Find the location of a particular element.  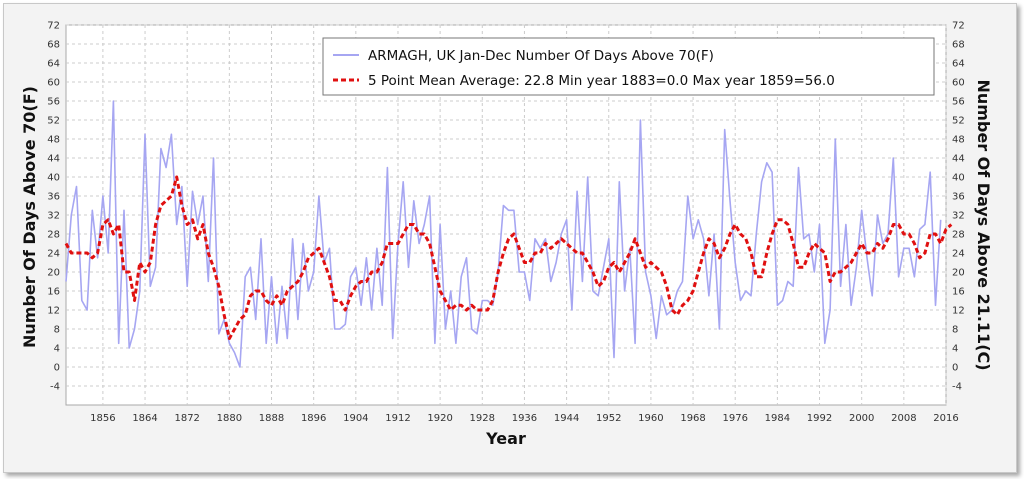

y-axis-title-right: Number Of Days Above 21.11(C) is located at coordinates (983, 224).